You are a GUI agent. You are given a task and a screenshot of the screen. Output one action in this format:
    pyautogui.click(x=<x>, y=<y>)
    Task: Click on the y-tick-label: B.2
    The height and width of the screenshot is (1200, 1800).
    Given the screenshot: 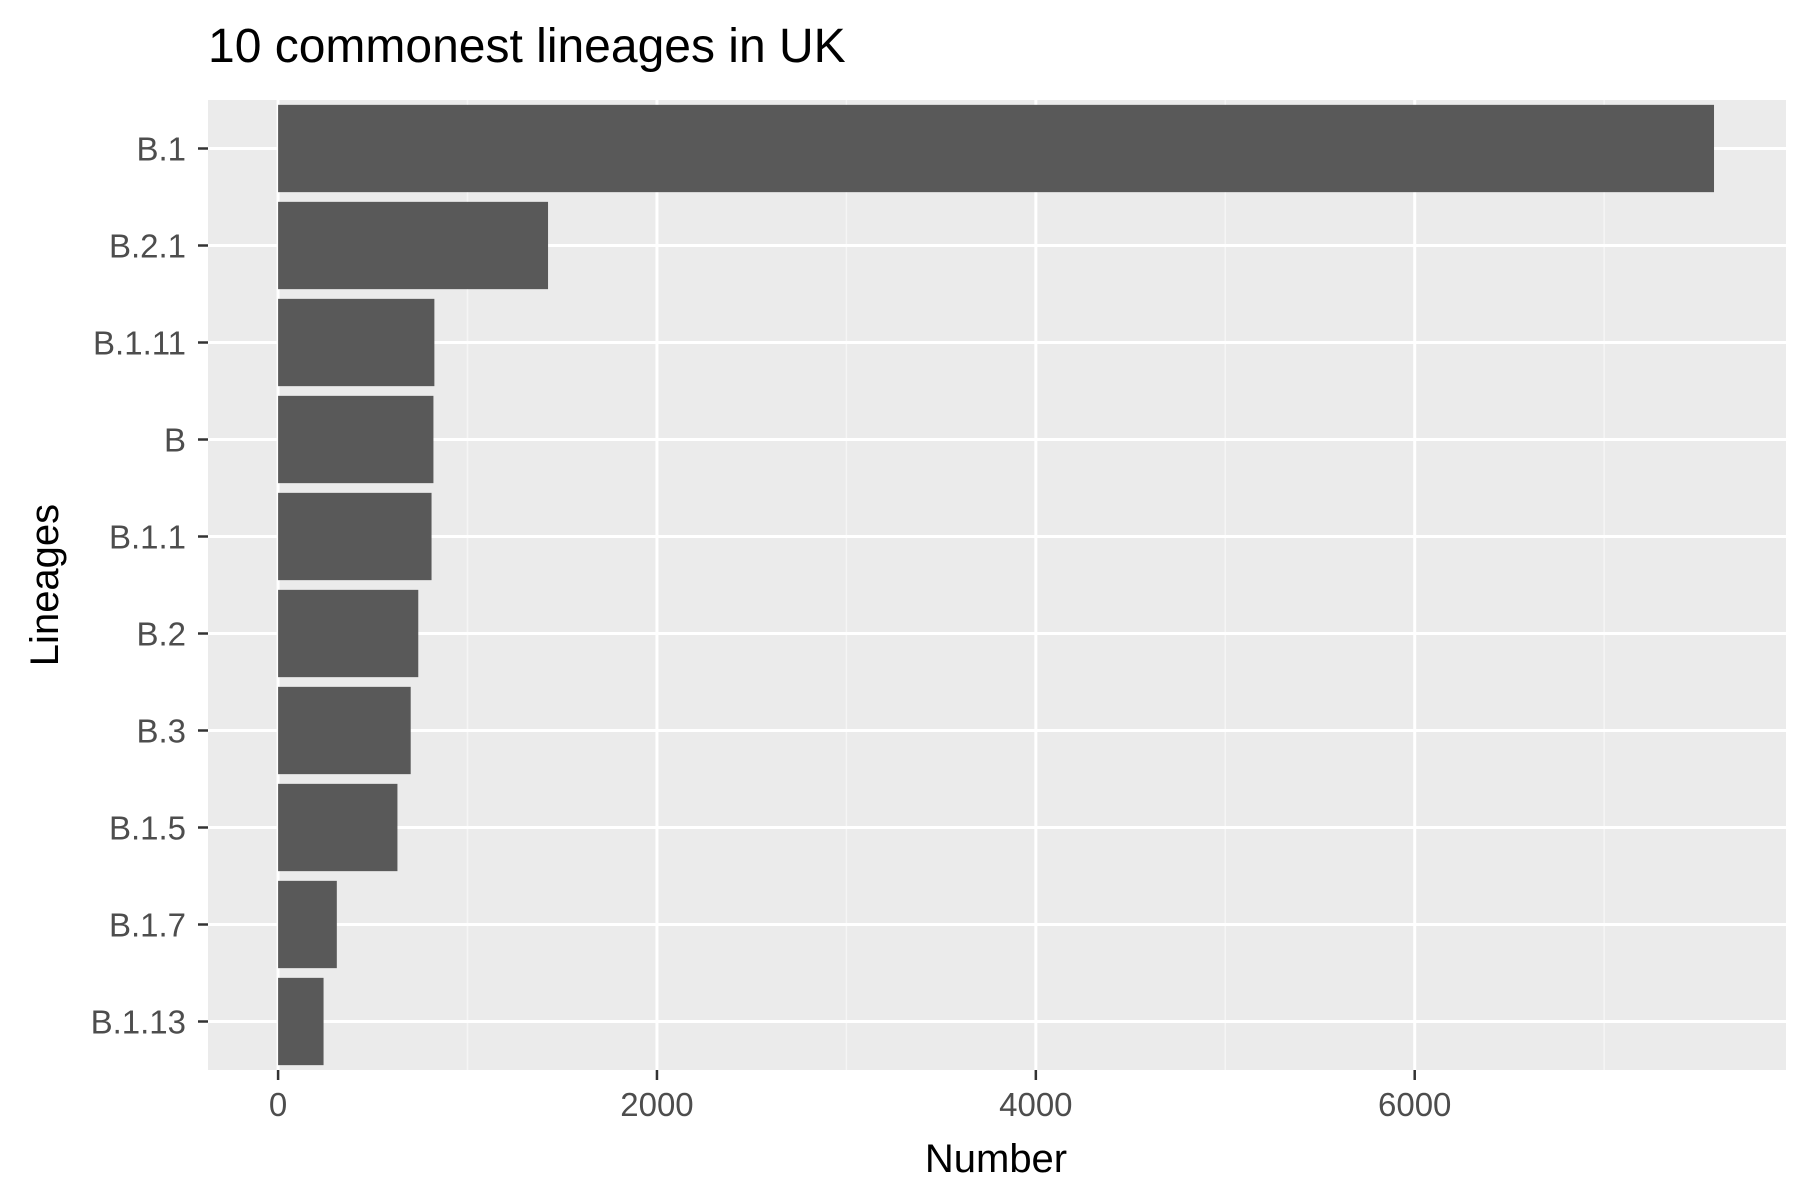 What is the action you would take?
    pyautogui.click(x=161, y=634)
    